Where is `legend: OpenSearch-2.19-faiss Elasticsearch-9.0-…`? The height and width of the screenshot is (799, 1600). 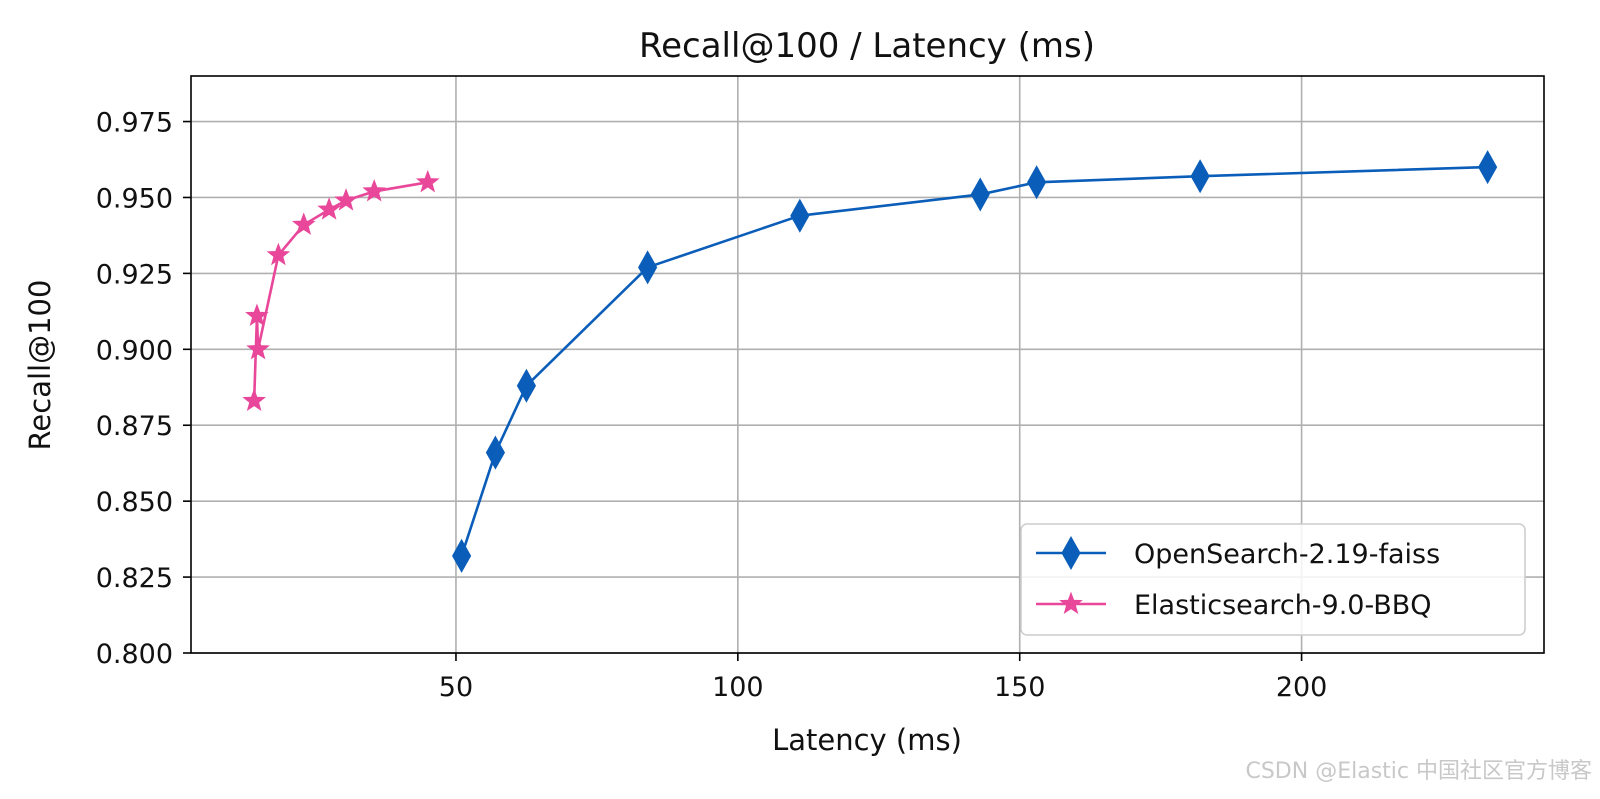 legend: OpenSearch-2.19-faiss Elasticsearch-9.0-… is located at coordinates (1273, 579).